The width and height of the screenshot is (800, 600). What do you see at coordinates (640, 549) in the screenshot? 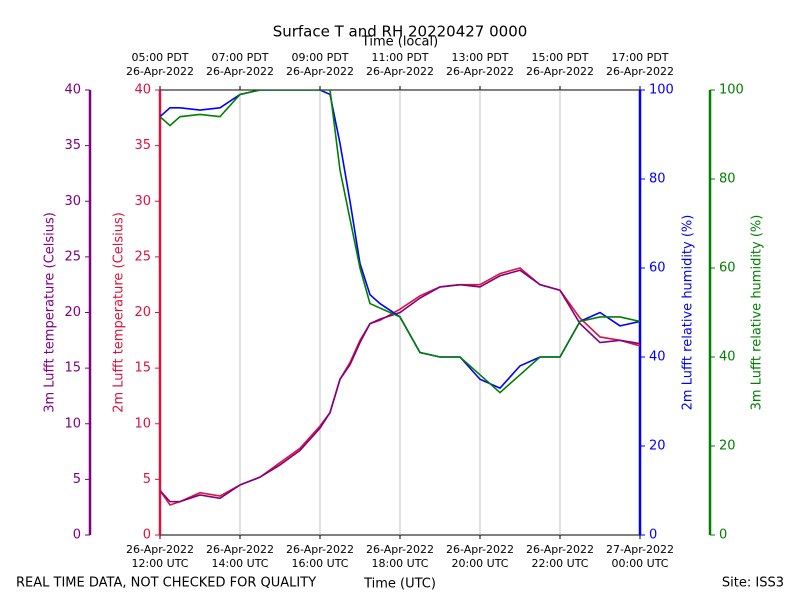
I see `x-tick-label: 27-Apr-2022` at bounding box center [640, 549].